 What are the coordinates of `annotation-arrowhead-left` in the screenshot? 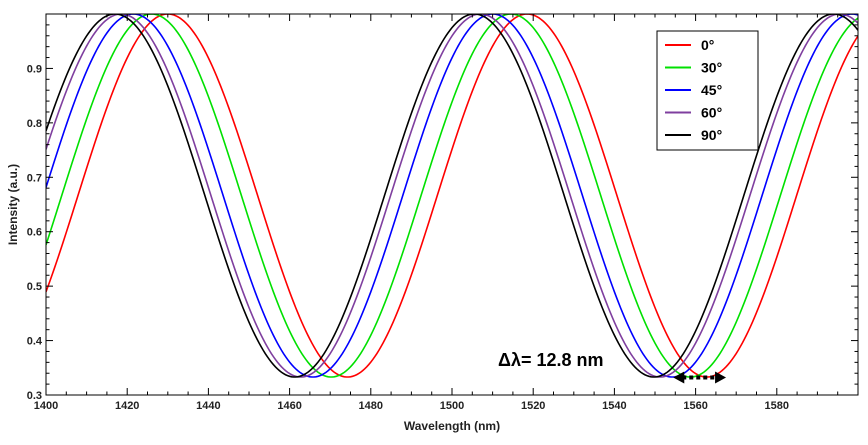 It's located at (679, 377).